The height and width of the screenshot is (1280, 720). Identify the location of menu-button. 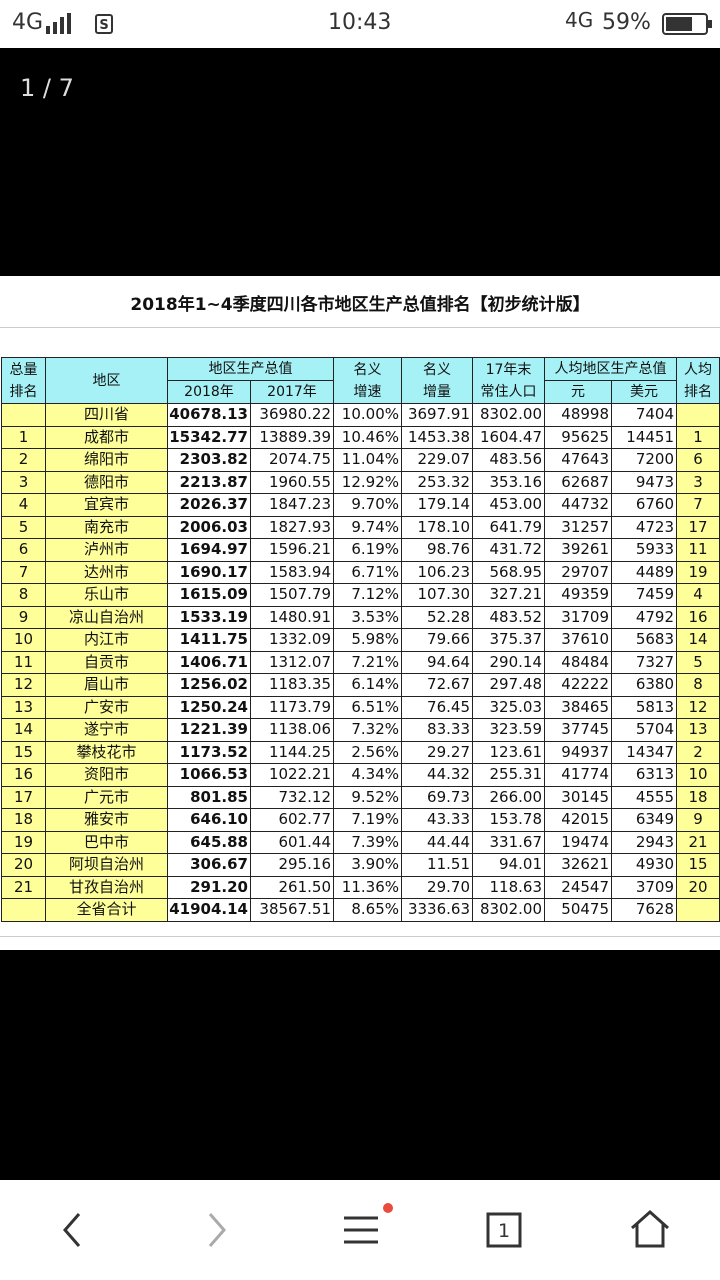
(368, 1227).